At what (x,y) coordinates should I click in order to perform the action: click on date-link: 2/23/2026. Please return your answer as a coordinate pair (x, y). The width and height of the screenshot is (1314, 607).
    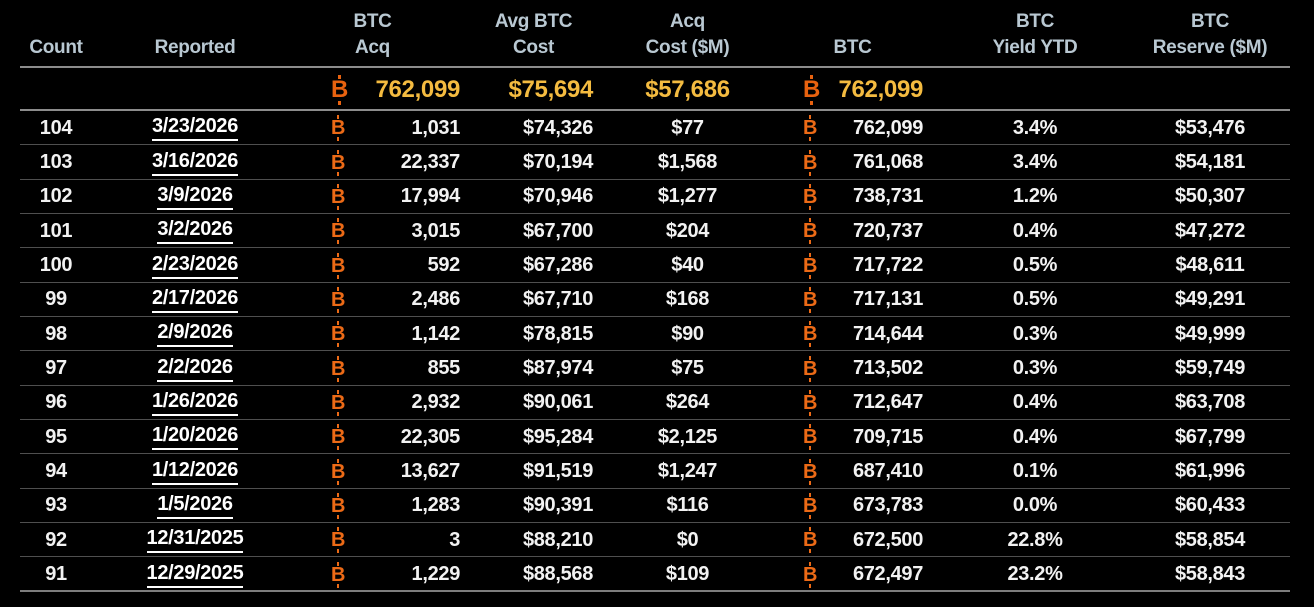
    Looking at the image, I should click on (194, 266).